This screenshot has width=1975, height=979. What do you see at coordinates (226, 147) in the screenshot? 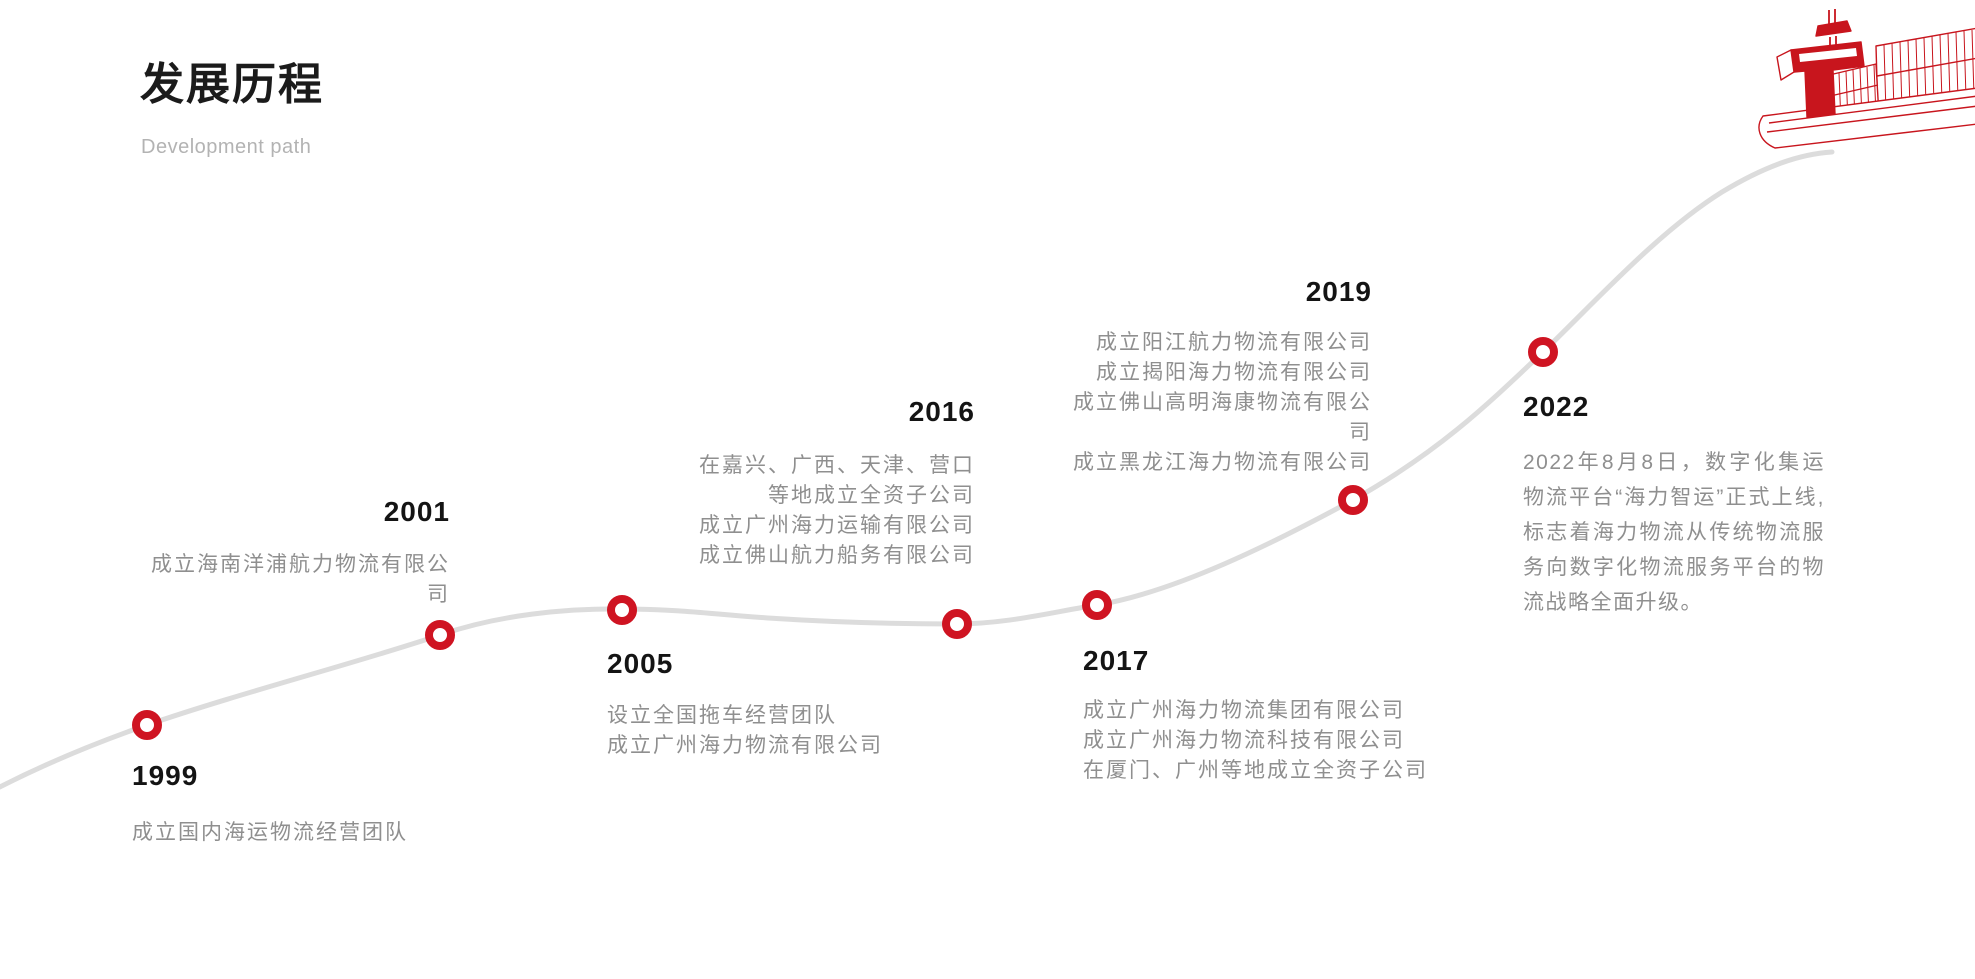
I see `page-subtitle: Development path` at bounding box center [226, 147].